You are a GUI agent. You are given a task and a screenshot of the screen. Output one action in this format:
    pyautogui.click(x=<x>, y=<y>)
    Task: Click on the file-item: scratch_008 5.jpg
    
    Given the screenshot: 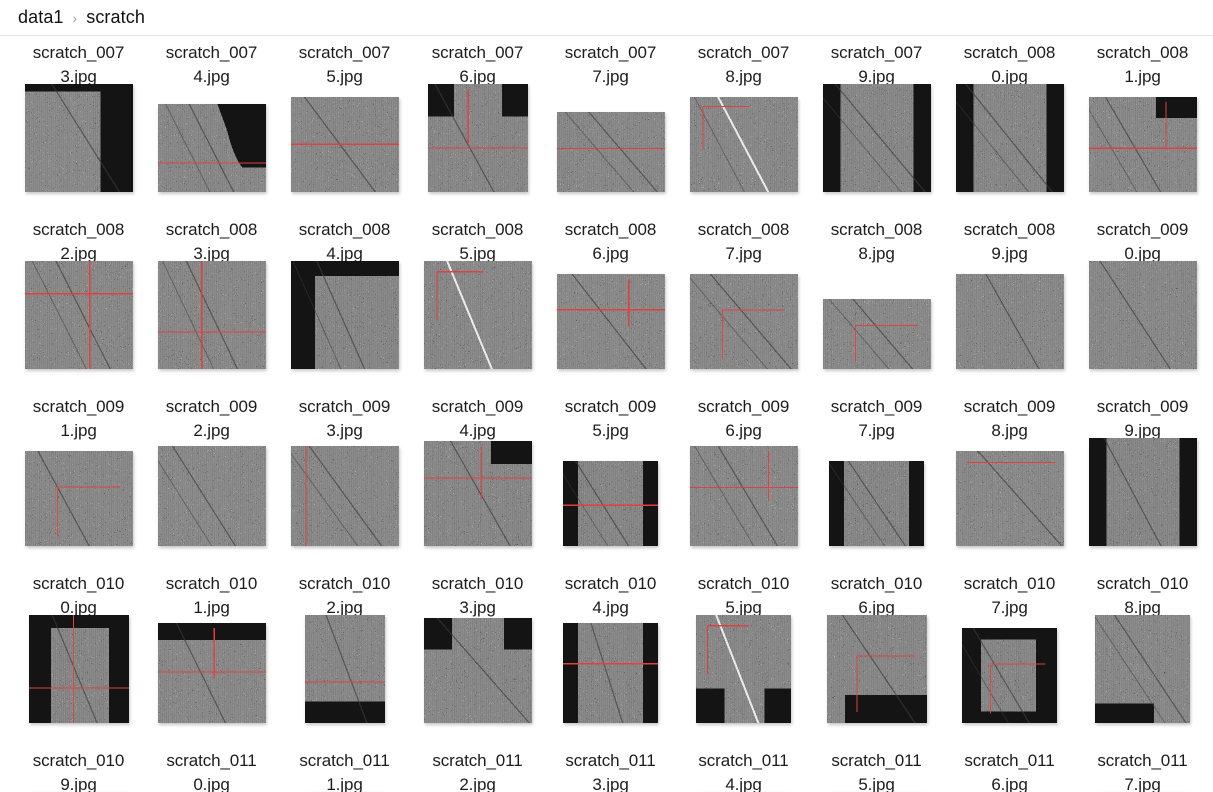 What is the action you would take?
    pyautogui.click(x=477, y=301)
    